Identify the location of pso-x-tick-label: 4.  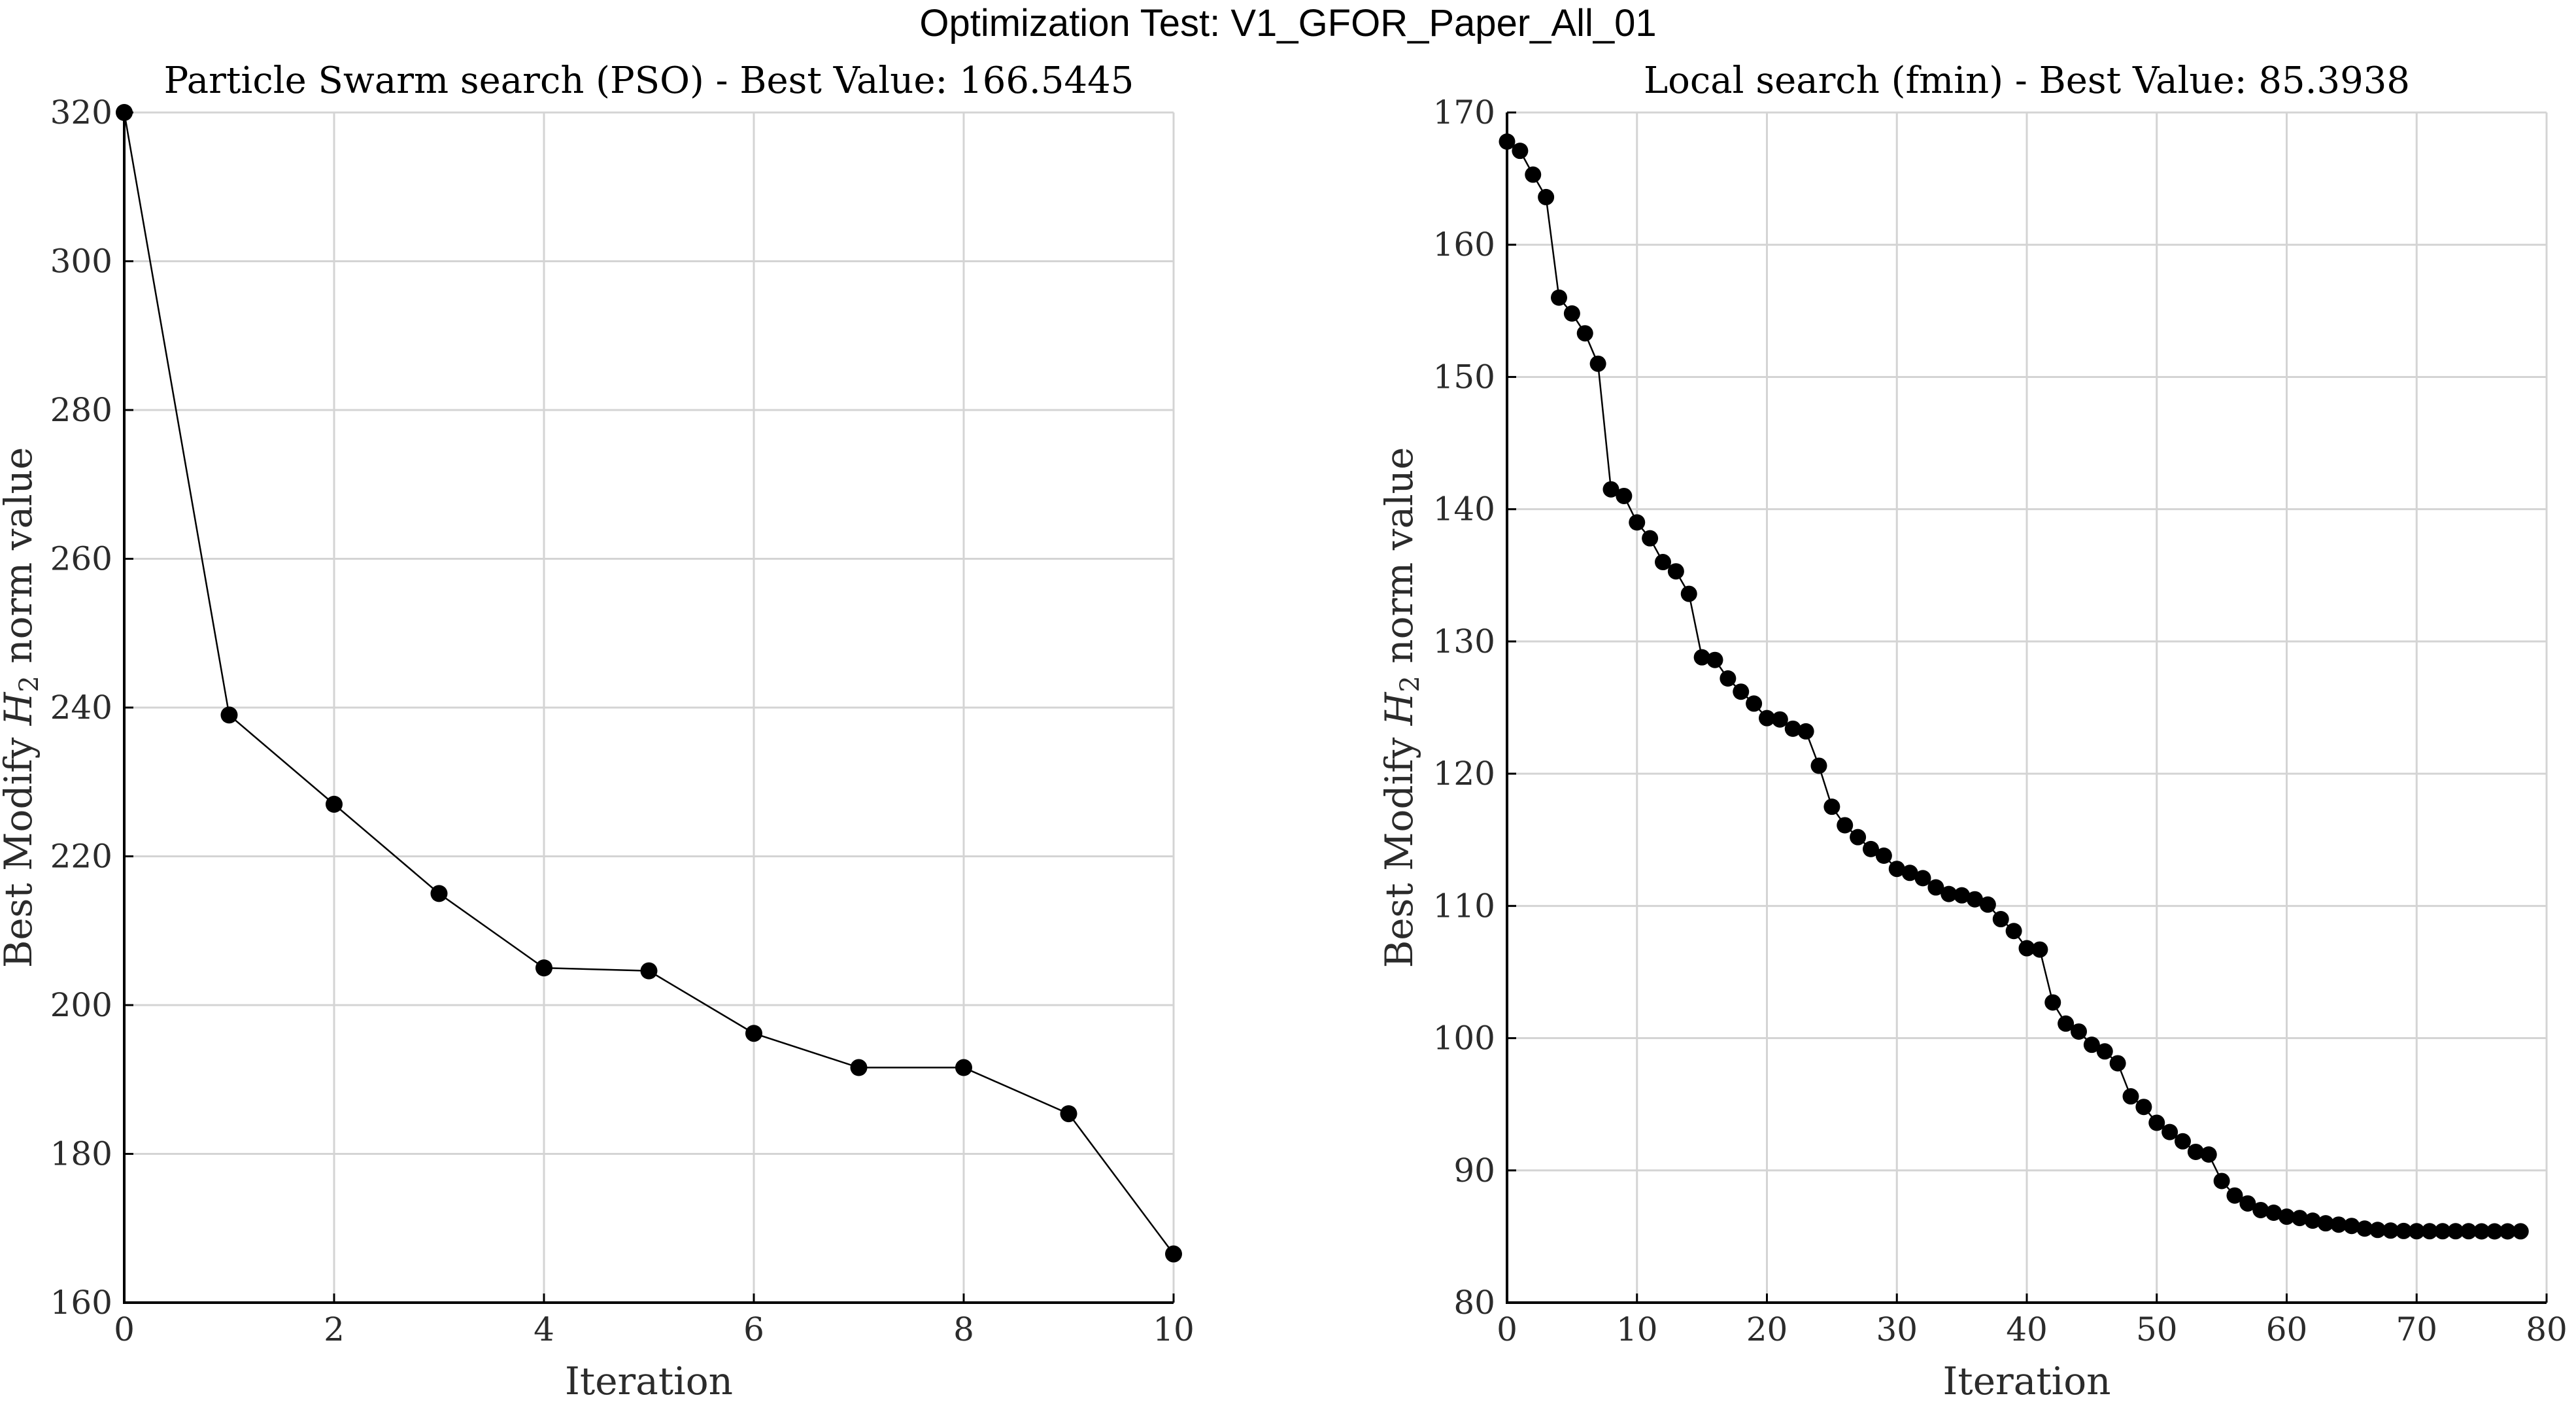
(544, 1329).